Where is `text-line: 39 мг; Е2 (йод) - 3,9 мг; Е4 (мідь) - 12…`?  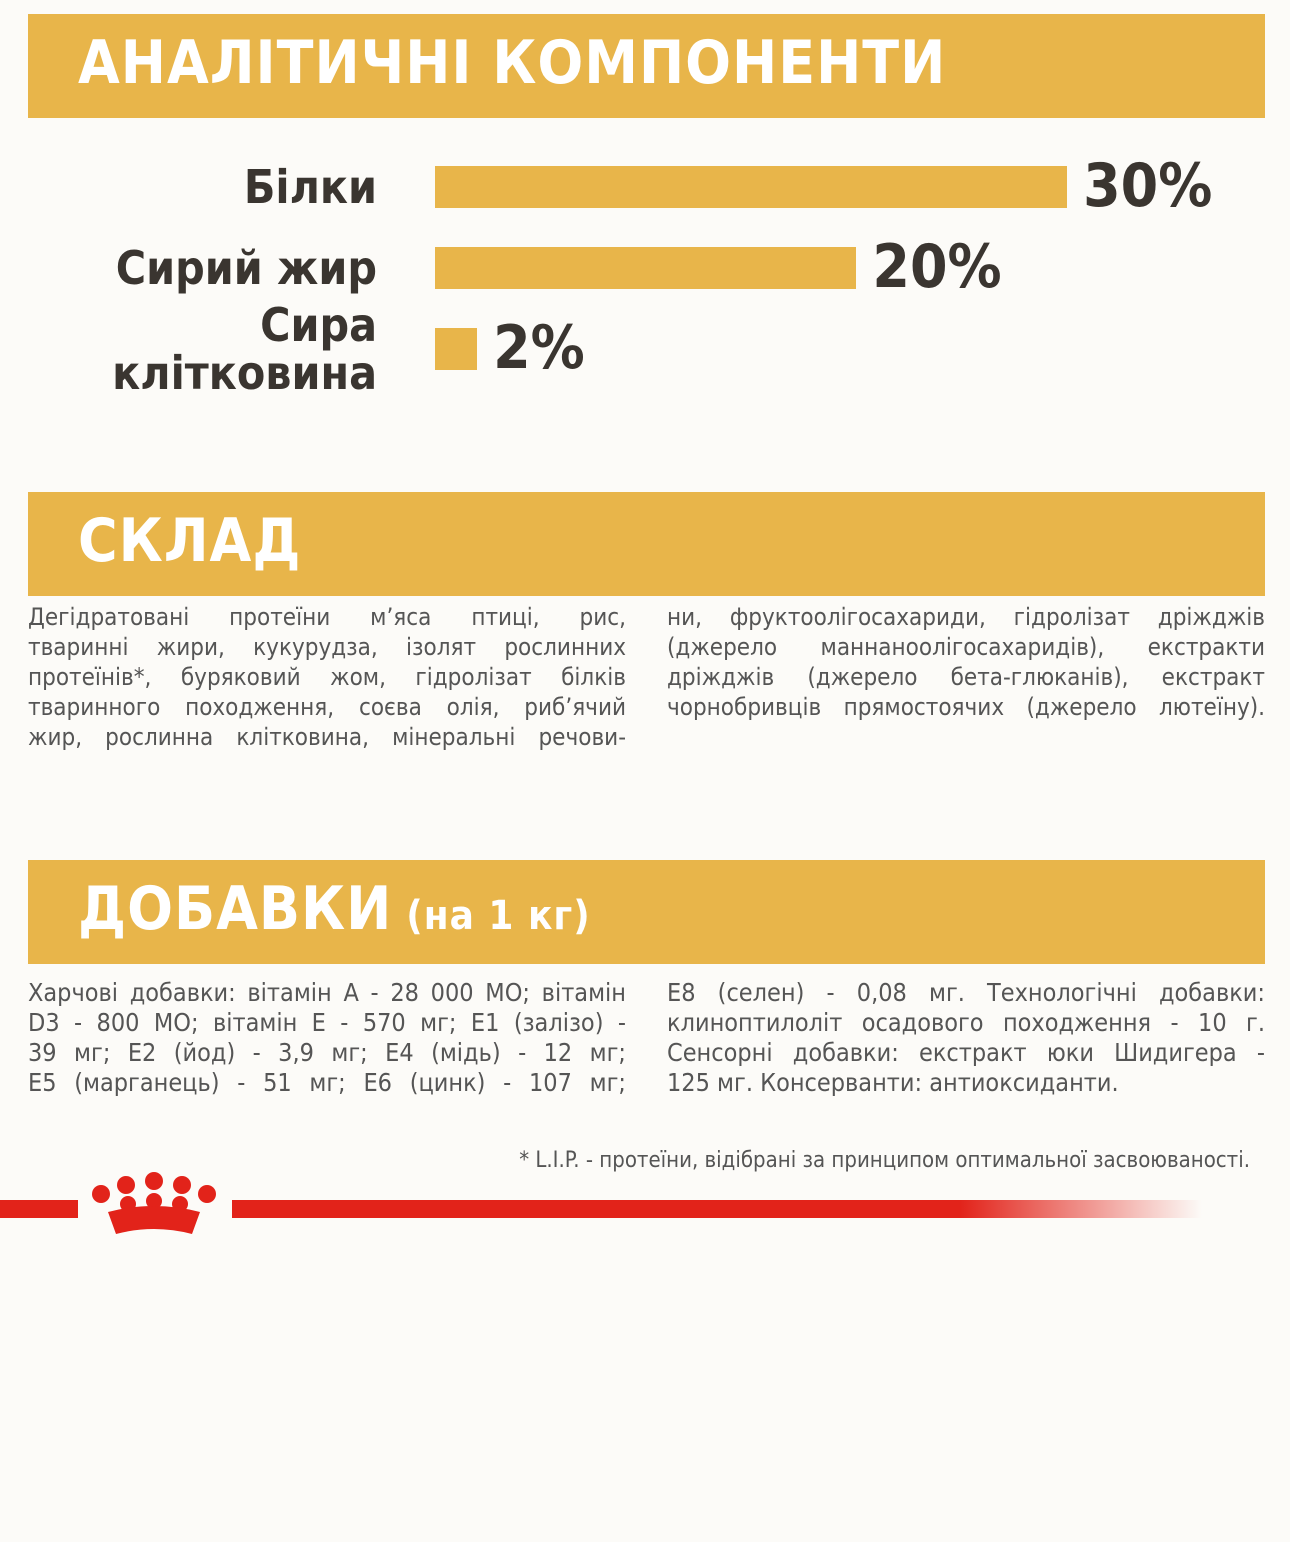
text-line: 39 мг; Е2 (йод) - 3,9 мг; Е4 (мідь) - 12… is located at coordinates (327, 1052).